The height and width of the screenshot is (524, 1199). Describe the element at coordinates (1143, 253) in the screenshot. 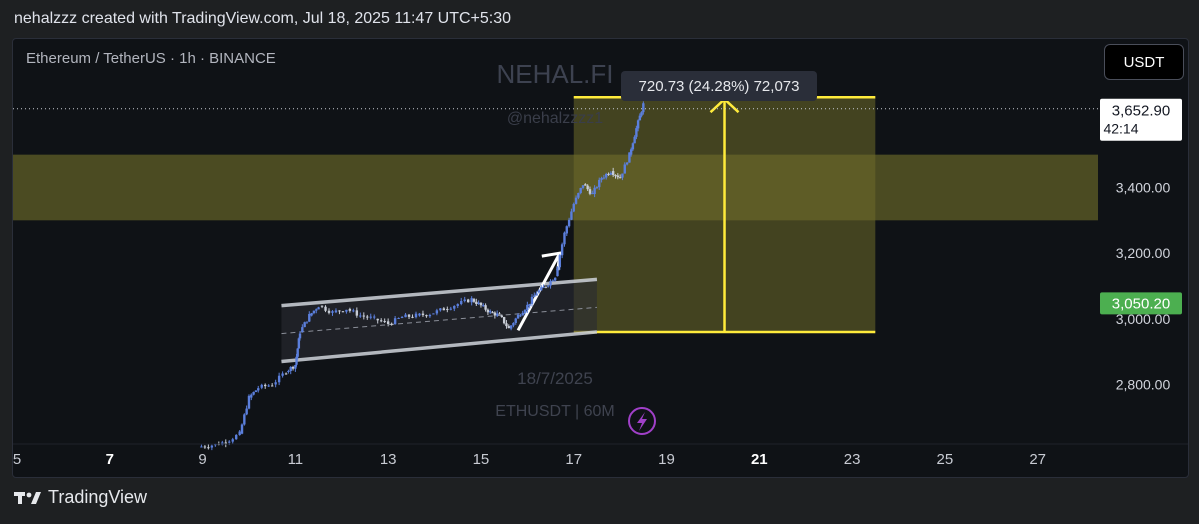

I see `y-tick-label: 3,200.00` at that location.